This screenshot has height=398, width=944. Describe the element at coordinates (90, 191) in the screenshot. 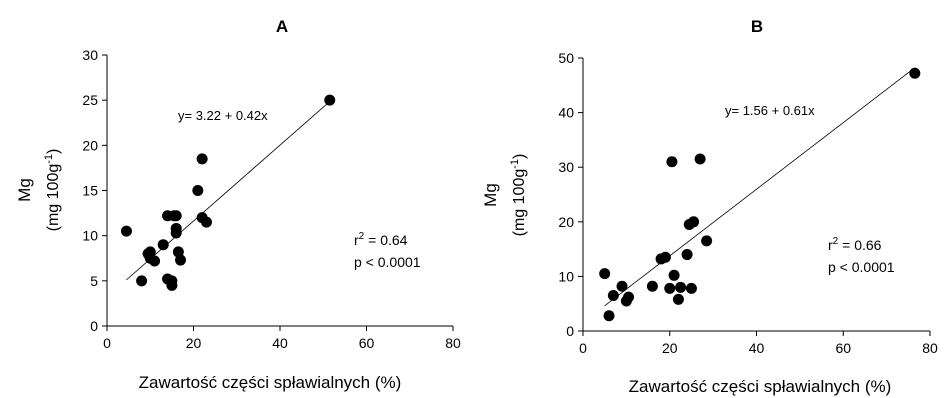

I see `y-tick-label: 15` at that location.